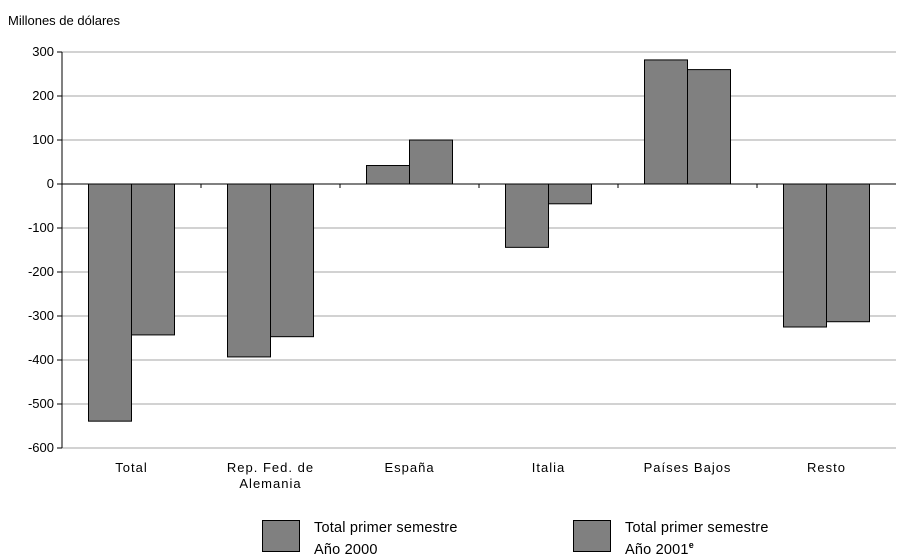 The image size is (898, 559). I want to click on x-tick-label: Países Bajos, so click(688, 467).